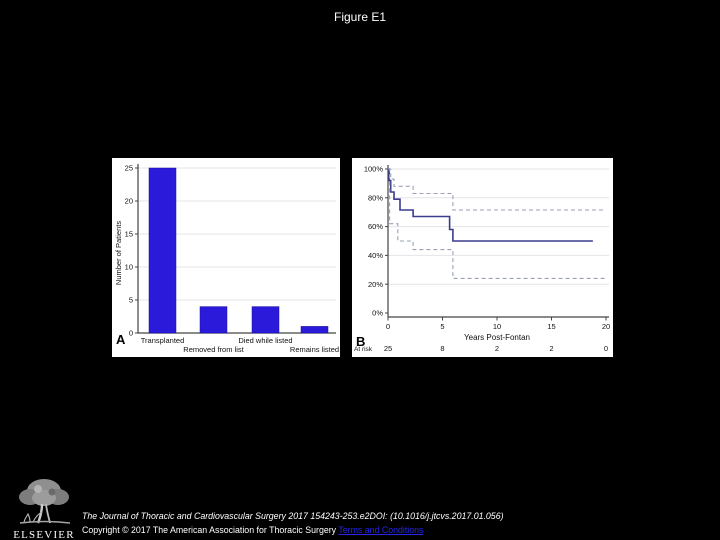  What do you see at coordinates (375, 197) in the screenshot?
I see `y-tick-label: 80%` at bounding box center [375, 197].